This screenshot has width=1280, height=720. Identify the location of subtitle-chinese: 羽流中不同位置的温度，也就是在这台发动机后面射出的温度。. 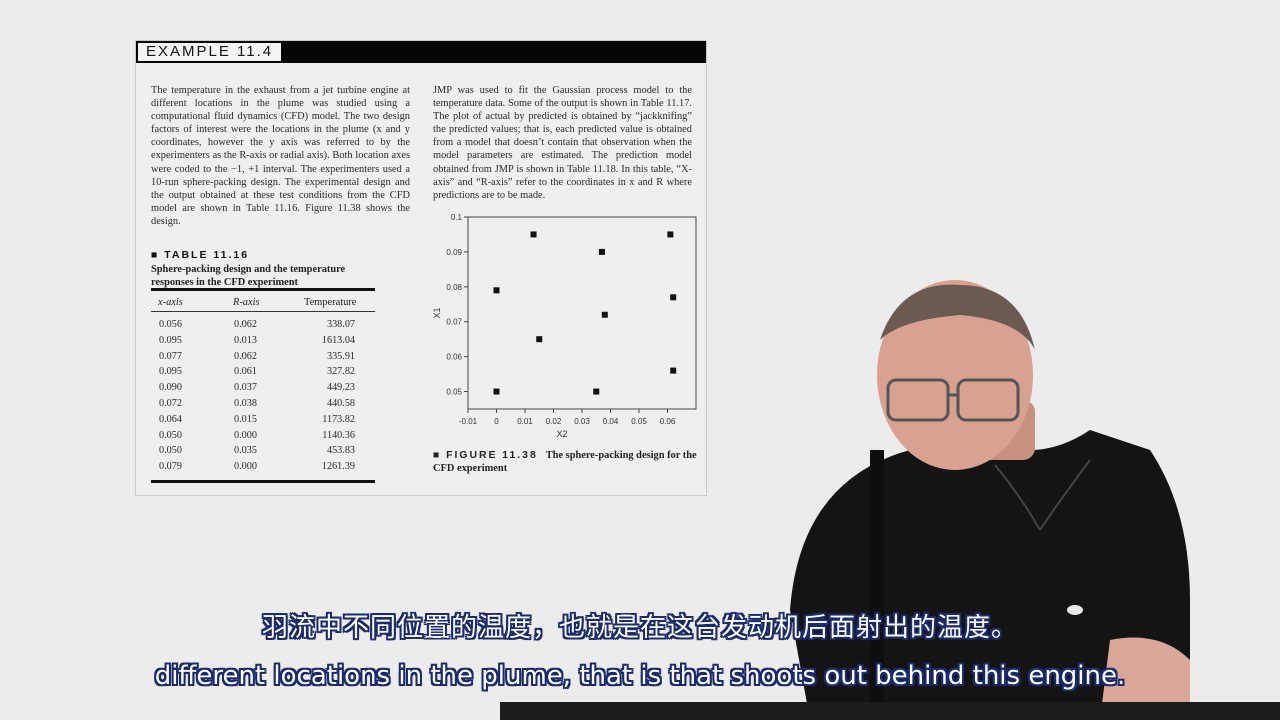
(639, 628).